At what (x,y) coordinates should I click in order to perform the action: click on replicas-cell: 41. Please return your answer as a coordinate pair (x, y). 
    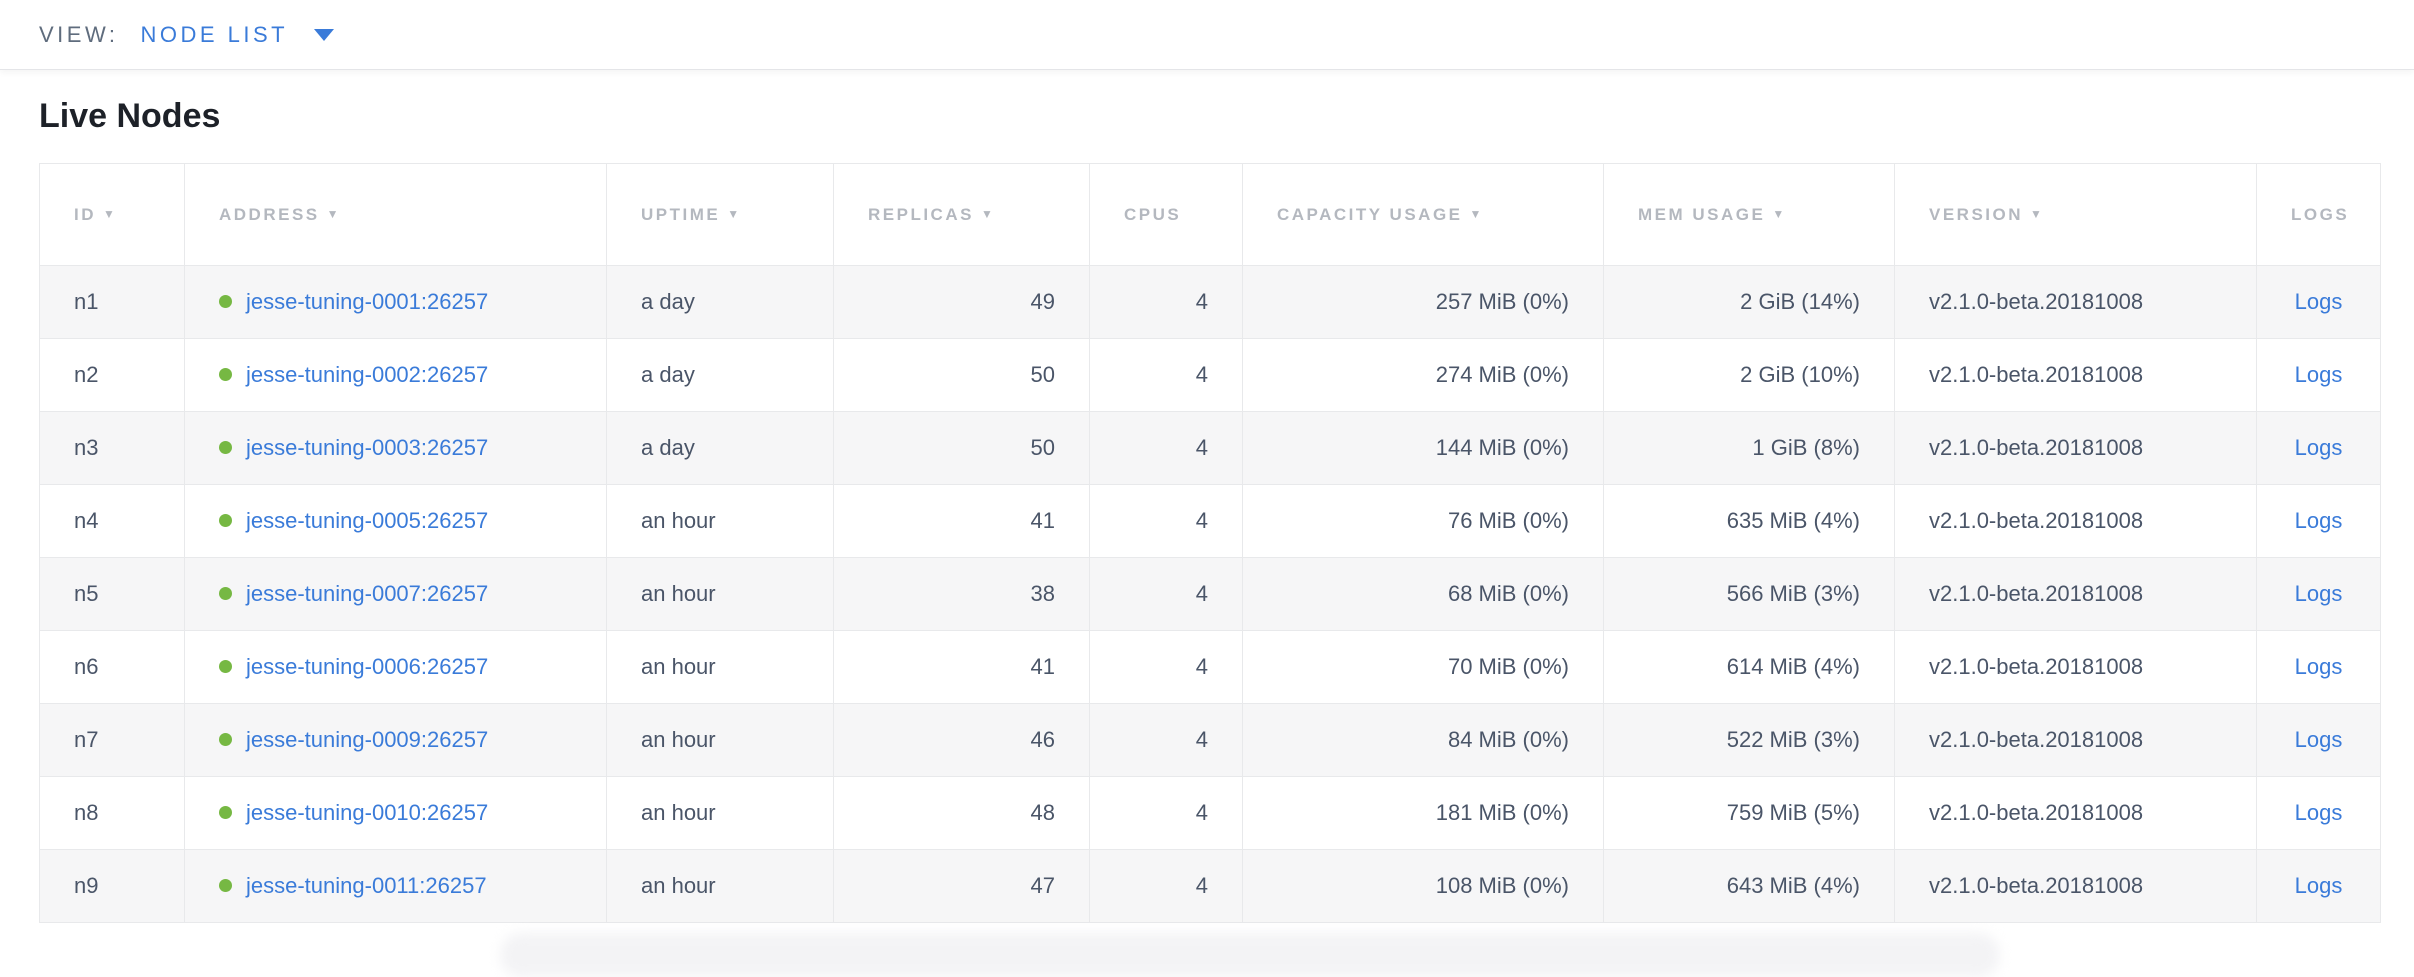
    Looking at the image, I should click on (961, 521).